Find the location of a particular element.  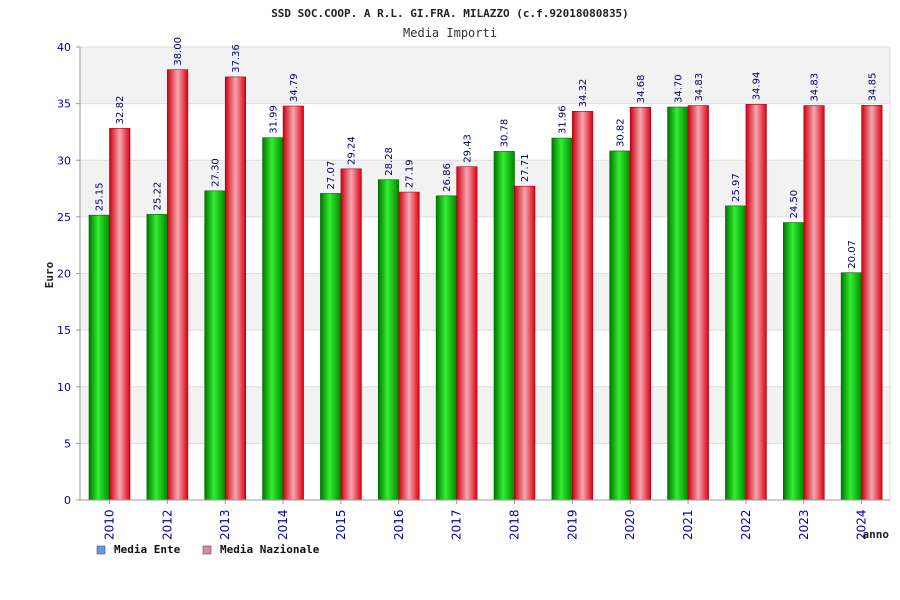

data-label-media-nazionale-2022: 34.94 is located at coordinates (757, 86).